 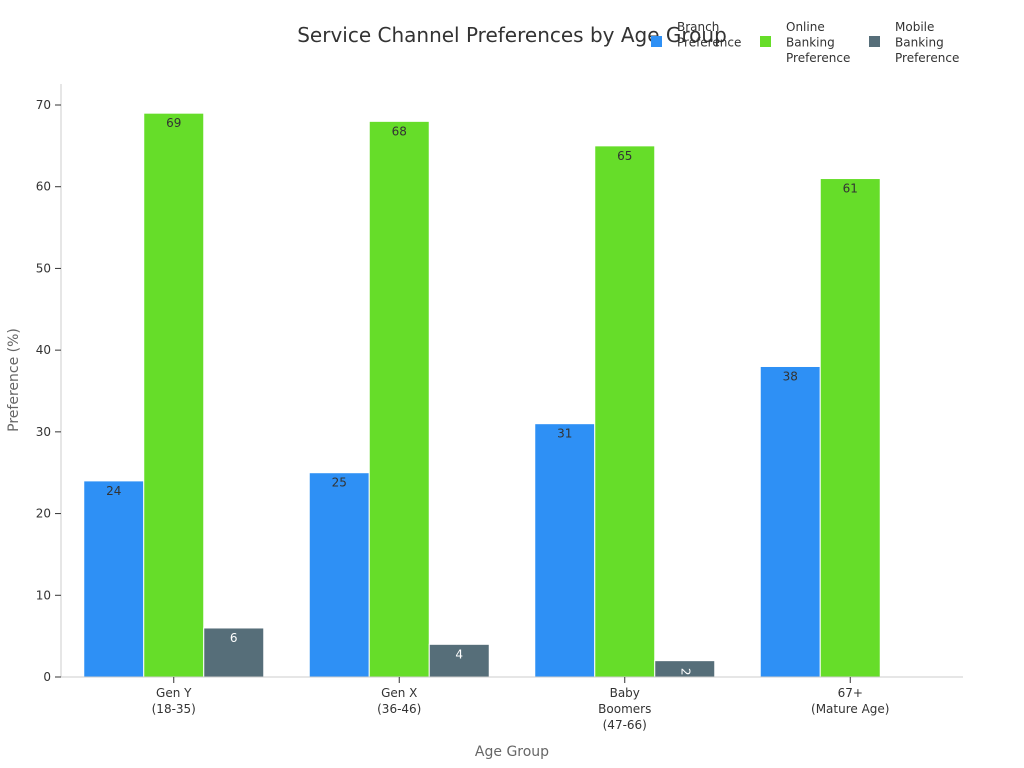 I want to click on bar-value-label: 2, so click(x=685, y=672).